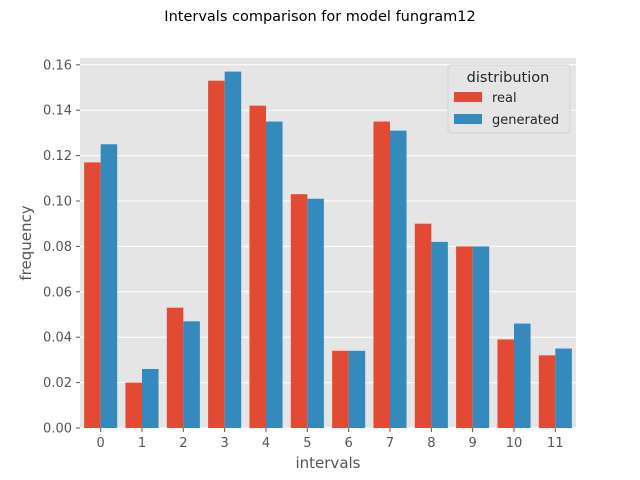  What do you see at coordinates (57, 111) in the screenshot?
I see `y-tick-label: 0.14` at bounding box center [57, 111].